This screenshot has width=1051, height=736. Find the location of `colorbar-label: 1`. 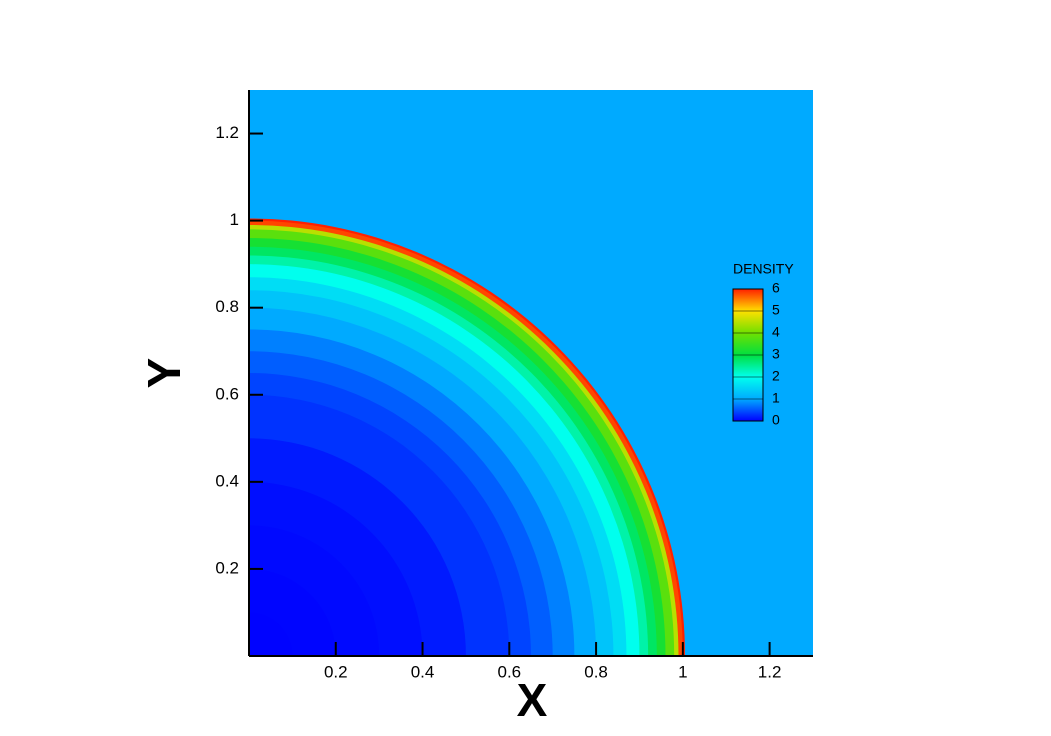

colorbar-label: 1 is located at coordinates (776, 398).